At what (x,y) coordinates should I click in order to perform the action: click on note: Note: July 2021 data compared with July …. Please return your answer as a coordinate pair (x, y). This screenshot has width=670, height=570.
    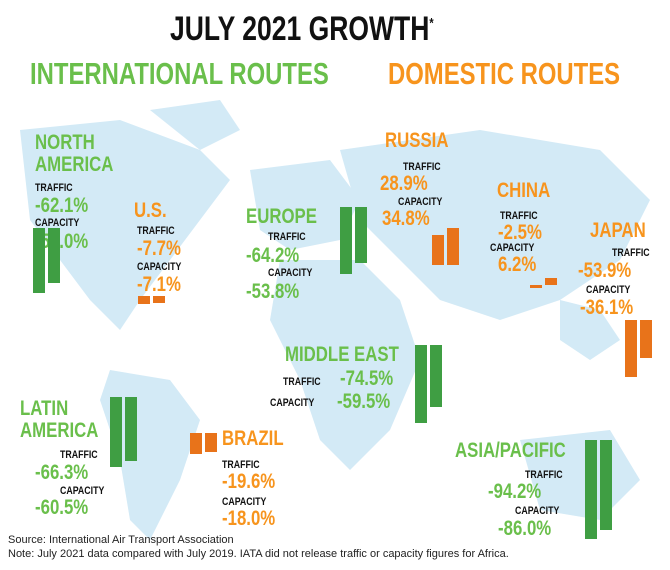
    Looking at the image, I should click on (258, 554).